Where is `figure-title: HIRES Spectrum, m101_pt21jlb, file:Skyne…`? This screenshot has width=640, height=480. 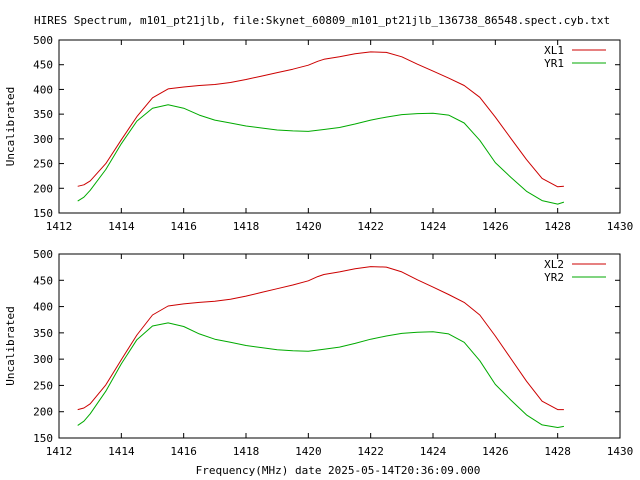
figure-title: HIRES Spectrum, m101_pt21jlb, file:Skyne… is located at coordinates (322, 20).